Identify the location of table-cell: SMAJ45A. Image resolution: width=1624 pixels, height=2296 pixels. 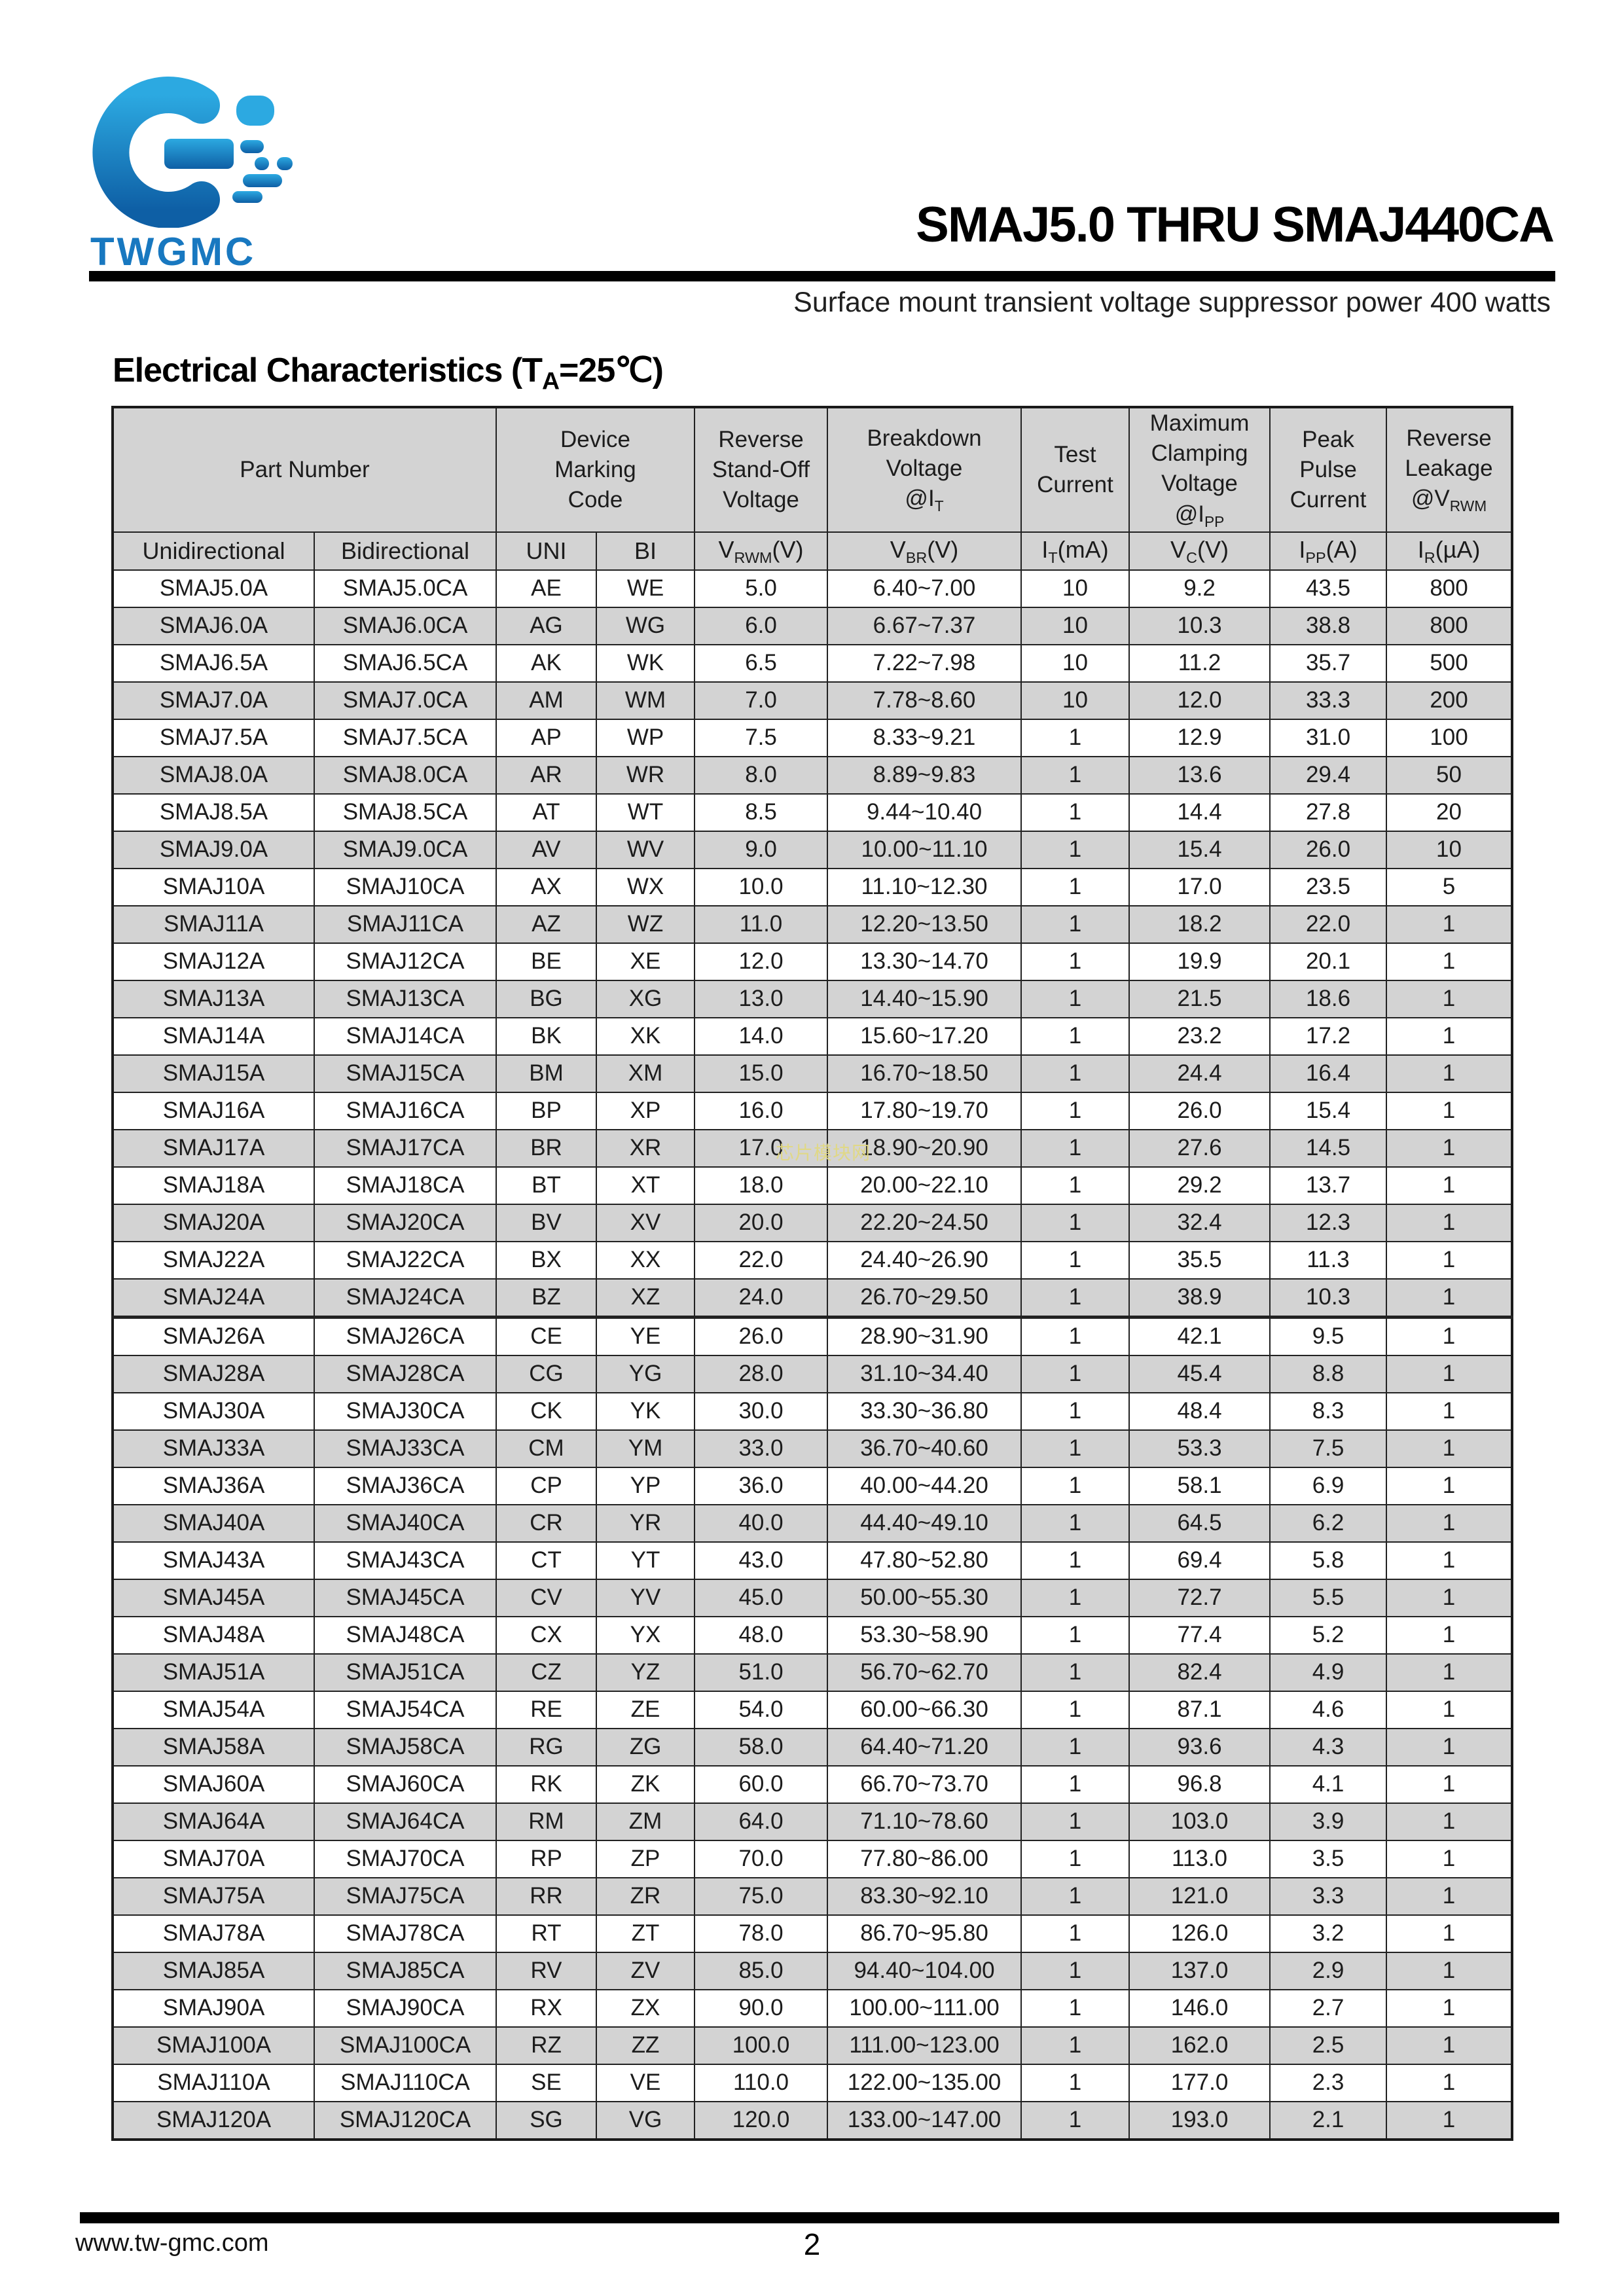
(213, 1597).